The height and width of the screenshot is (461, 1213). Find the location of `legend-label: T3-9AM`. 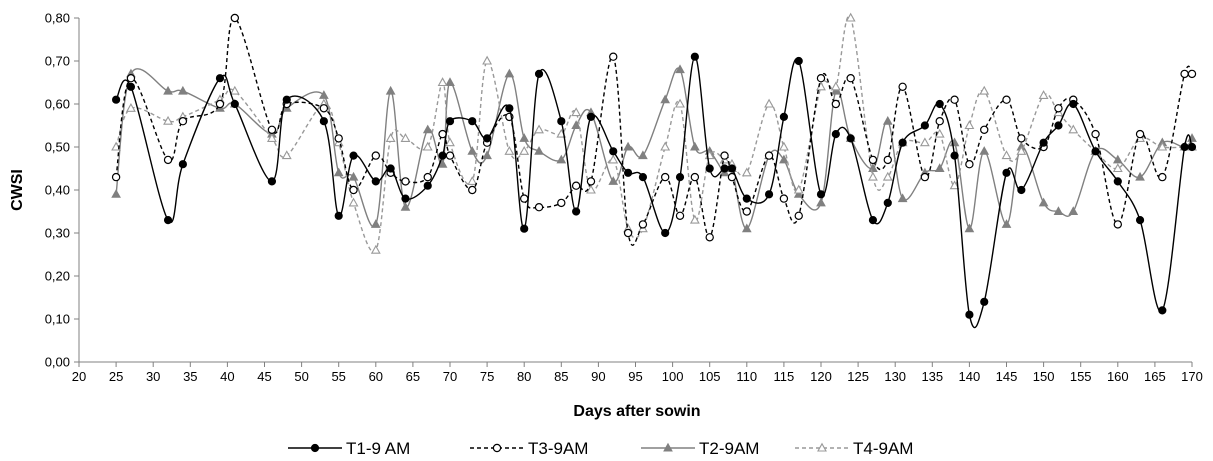

legend-label: T3-9AM is located at coordinates (558, 448).